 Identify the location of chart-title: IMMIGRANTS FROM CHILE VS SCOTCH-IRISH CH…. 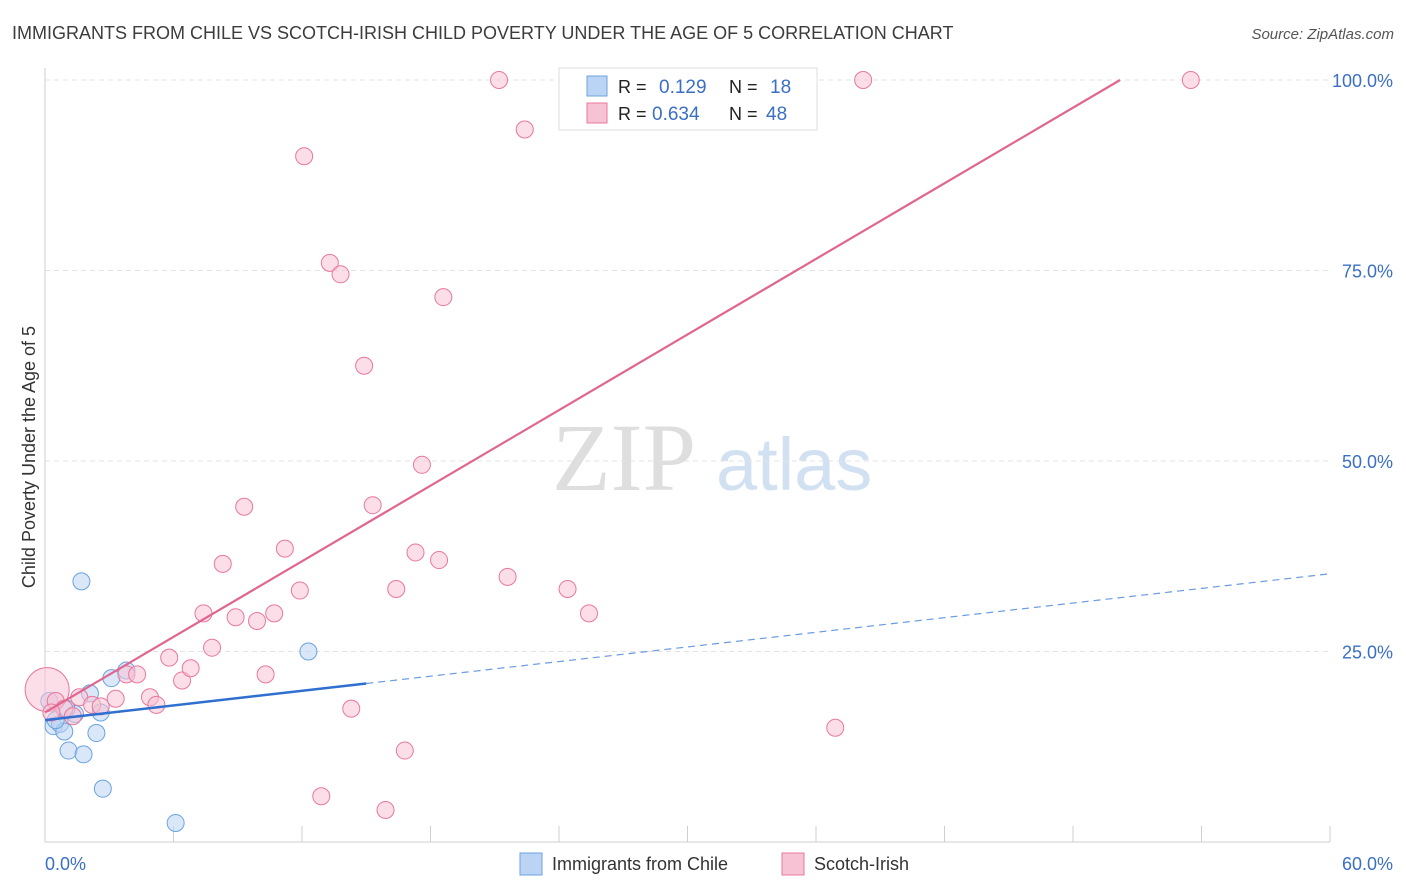
(482, 33).